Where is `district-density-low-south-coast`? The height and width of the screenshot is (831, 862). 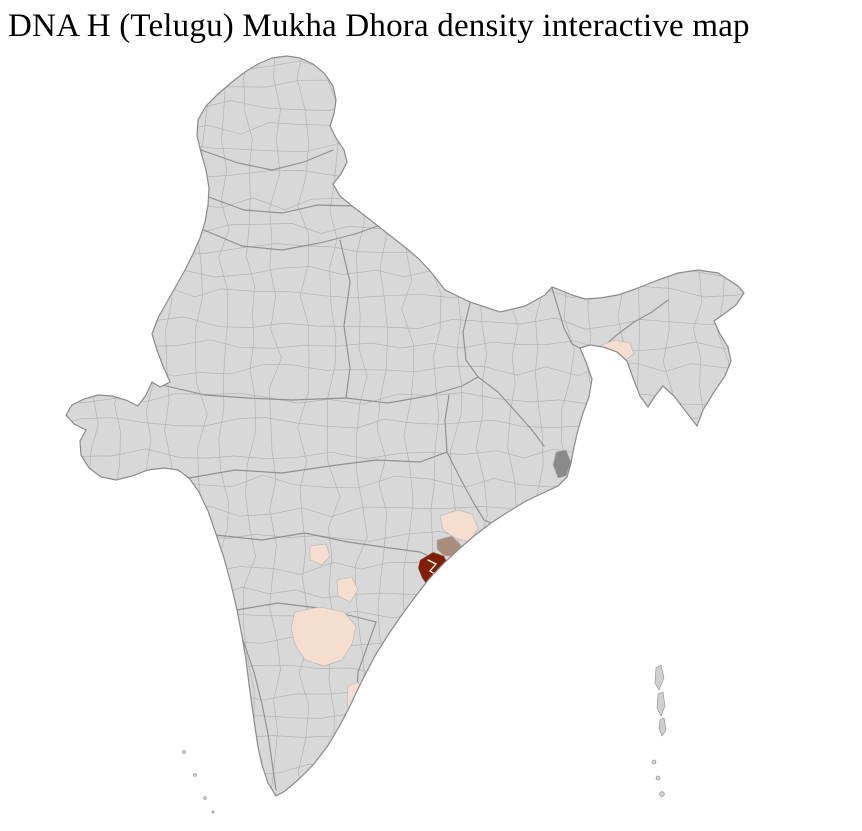
district-density-low-south-coast is located at coordinates (355, 700).